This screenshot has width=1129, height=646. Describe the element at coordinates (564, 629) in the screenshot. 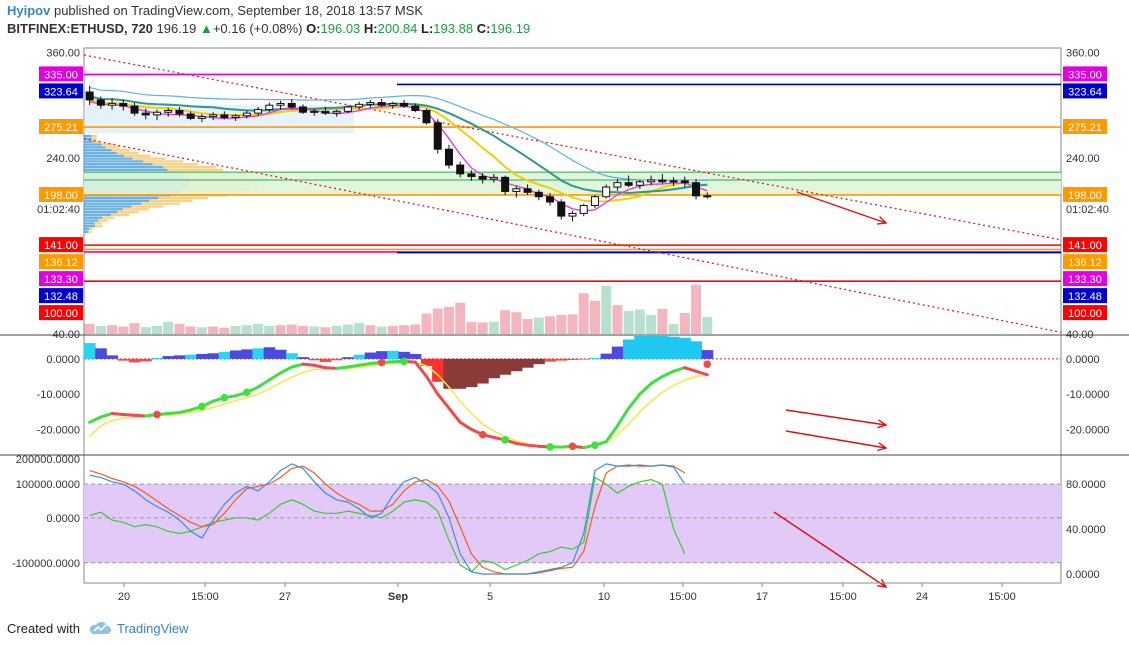

I see `footer: Created with TradingView` at that location.